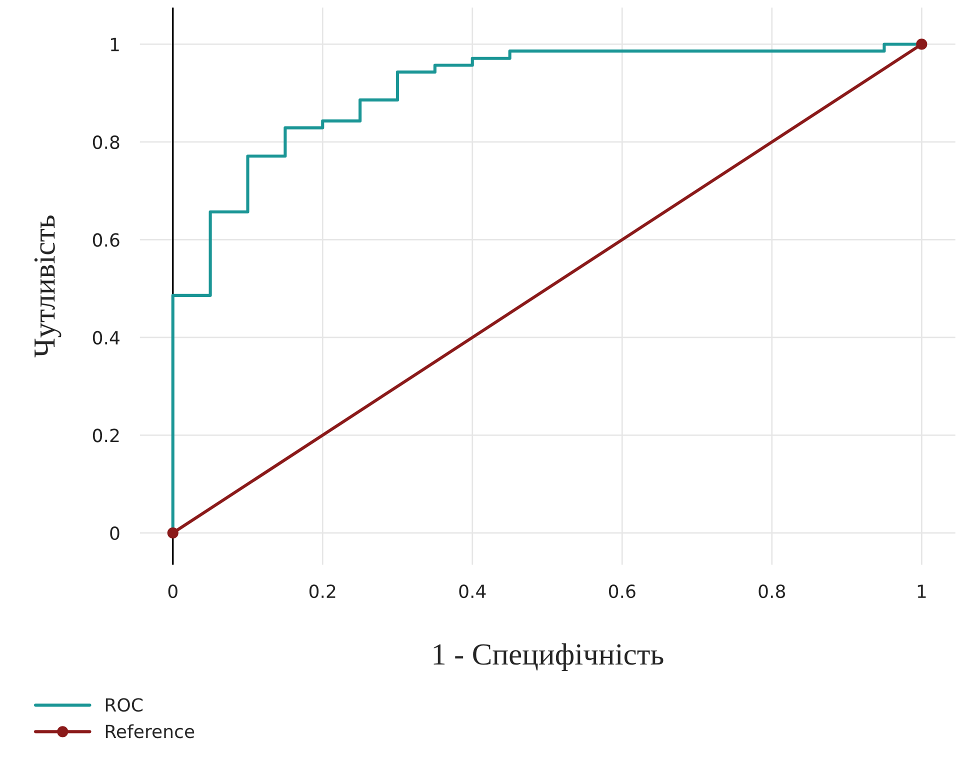  What do you see at coordinates (105, 435) in the screenshot?
I see `y-tick-label: 0.2` at bounding box center [105, 435].